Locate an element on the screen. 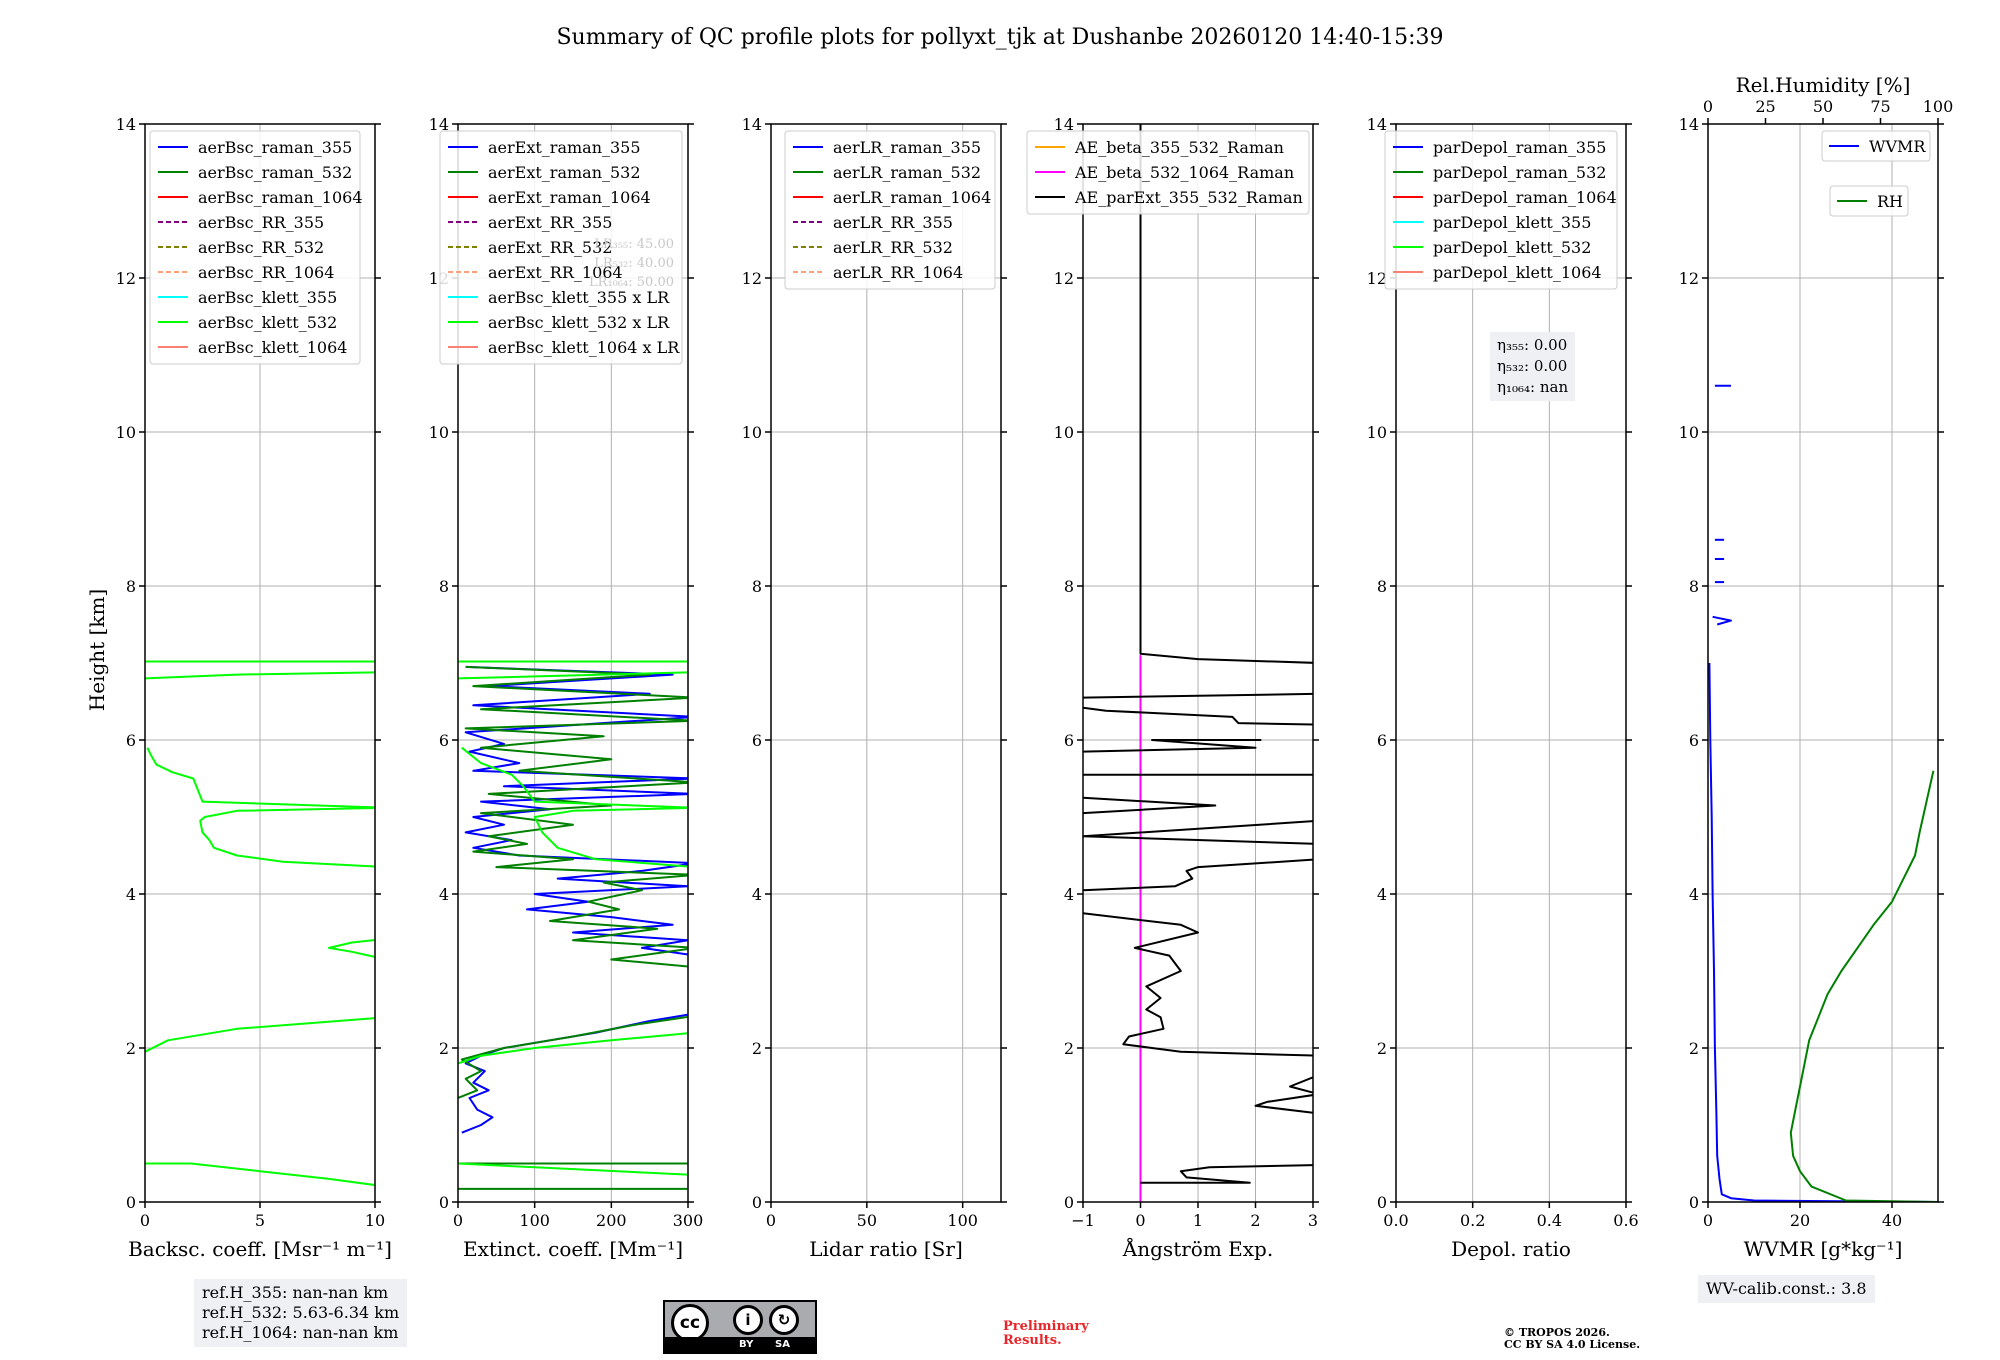 Image resolution: width=2000 pixels, height=1360 pixels. lr-annotation: LR₅₃₂: 40.00 is located at coordinates (634, 263).